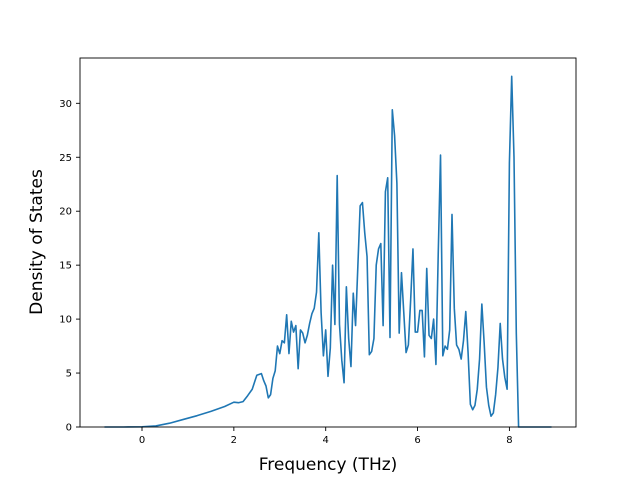 The height and width of the screenshot is (480, 640). I want to click on x-axis-ticks: 0 2 4 6 8, so click(326, 436).